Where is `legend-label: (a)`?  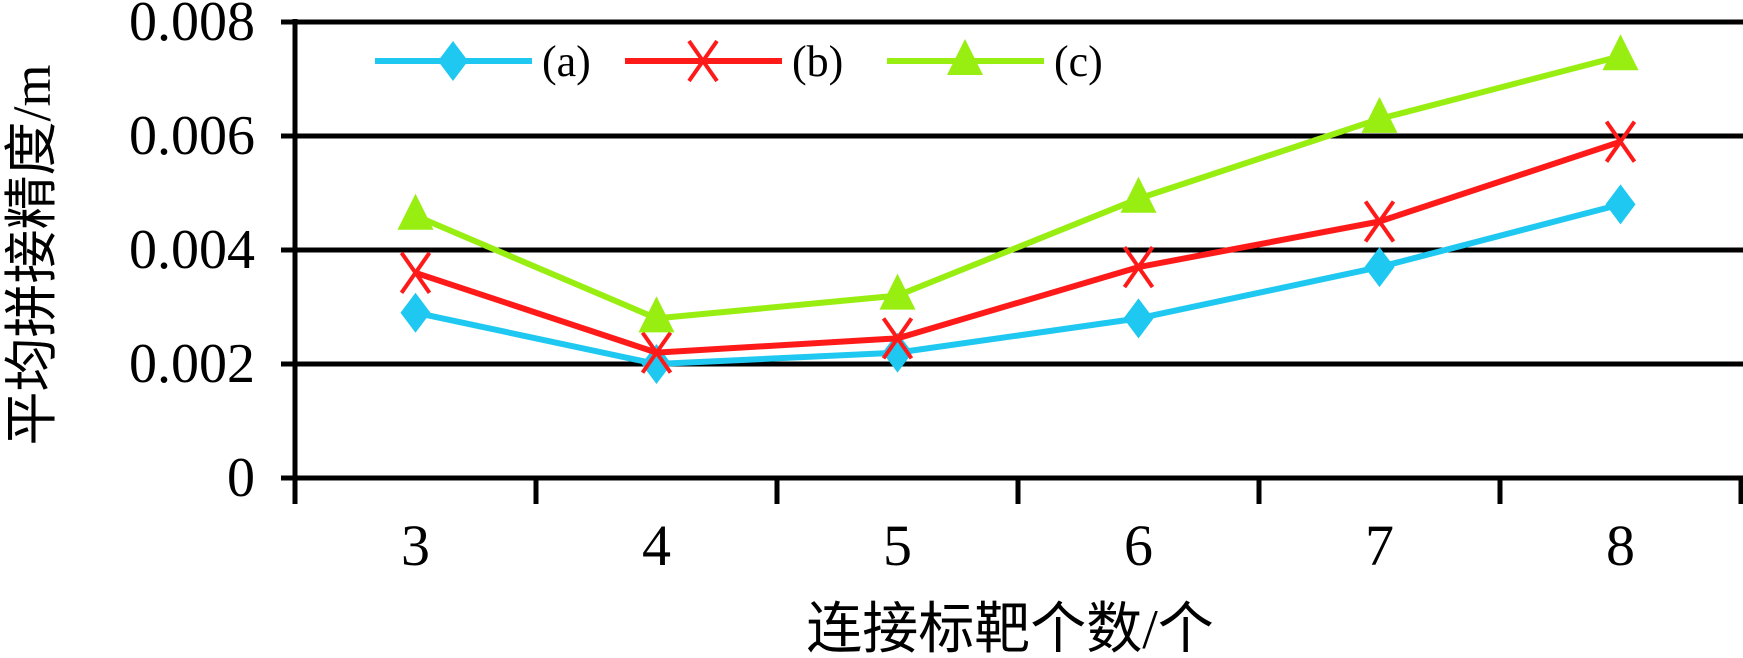 legend-label: (a) is located at coordinates (566, 61).